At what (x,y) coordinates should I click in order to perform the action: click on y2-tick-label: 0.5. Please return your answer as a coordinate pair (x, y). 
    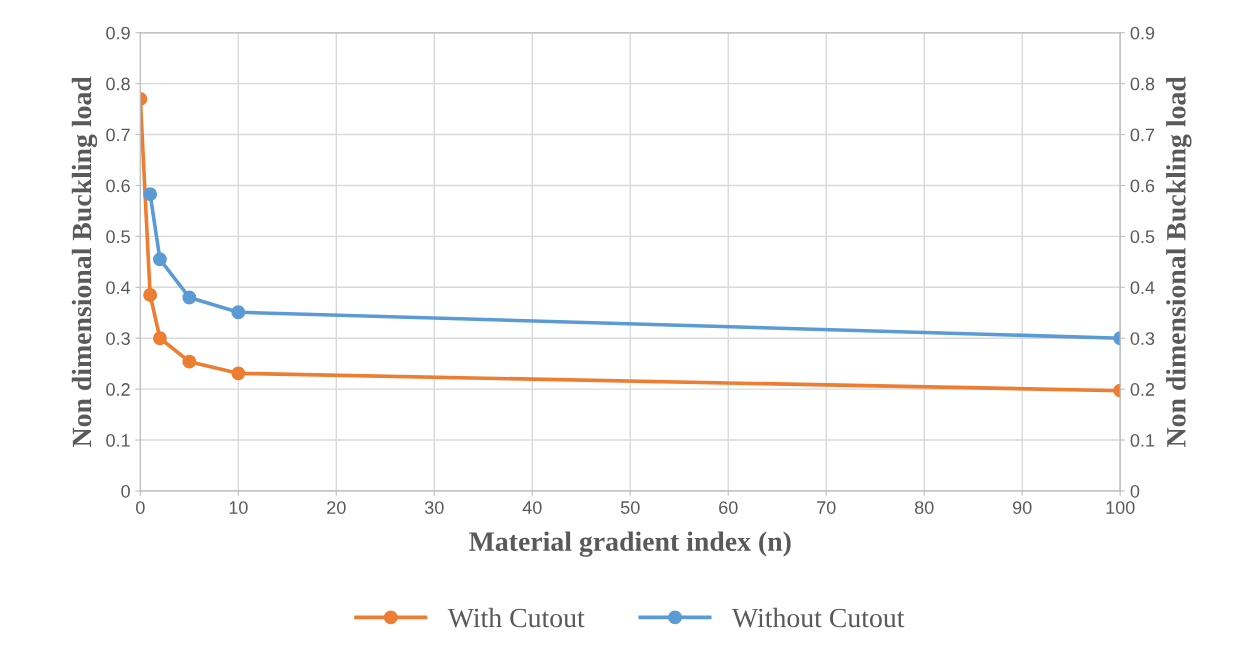
    Looking at the image, I should click on (1142, 237).